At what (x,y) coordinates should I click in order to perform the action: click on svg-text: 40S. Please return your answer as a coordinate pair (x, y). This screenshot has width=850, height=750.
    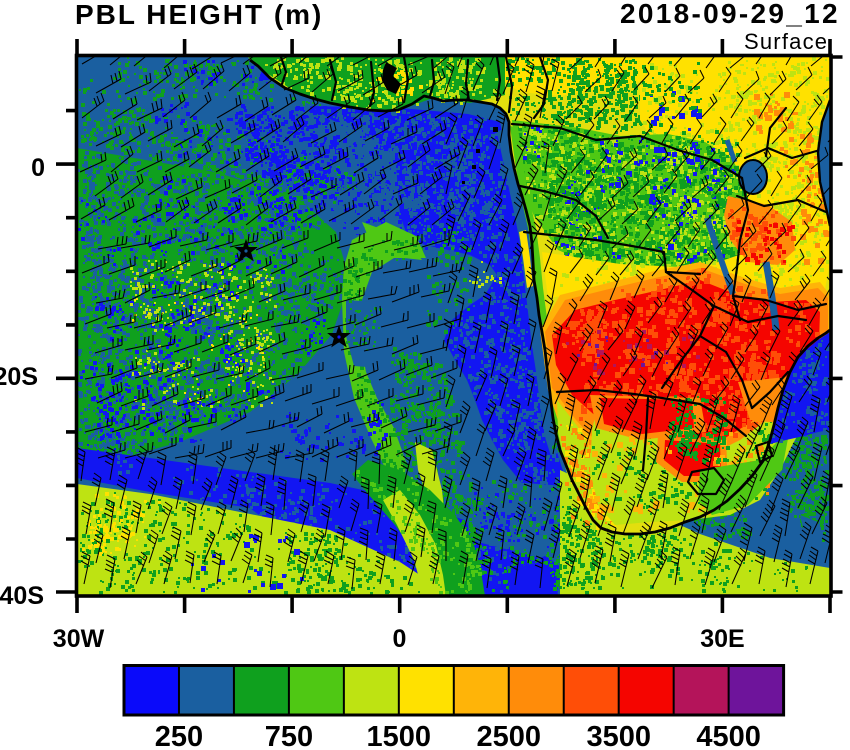
    Looking at the image, I should click on (22, 596).